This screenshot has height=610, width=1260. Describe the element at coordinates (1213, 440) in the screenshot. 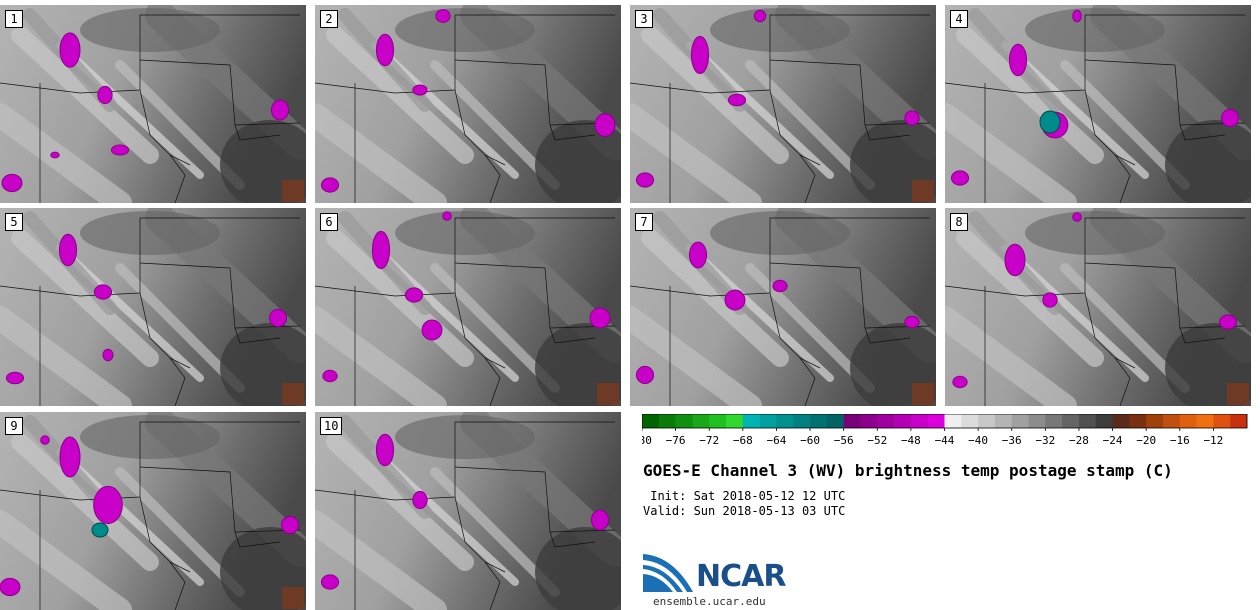

I see `colorbar-tick-label: −12` at that location.